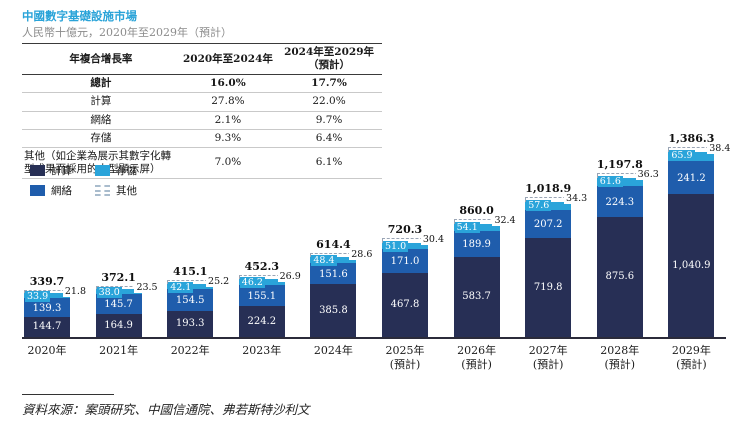 The height and width of the screenshot is (430, 743). Describe the element at coordinates (433, 240) in the screenshot. I see `other-value-label: 30.4` at that location.